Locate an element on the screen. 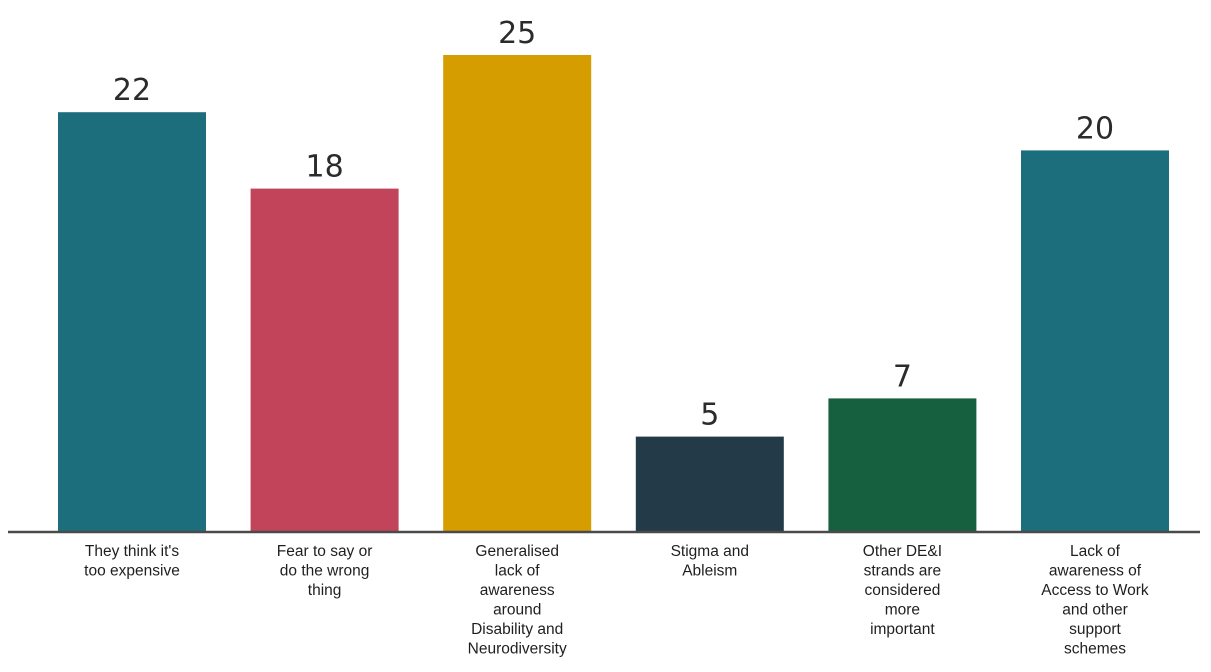 This screenshot has width=1211, height=672. category-label-4: Stigma and Ableism is located at coordinates (710, 561).